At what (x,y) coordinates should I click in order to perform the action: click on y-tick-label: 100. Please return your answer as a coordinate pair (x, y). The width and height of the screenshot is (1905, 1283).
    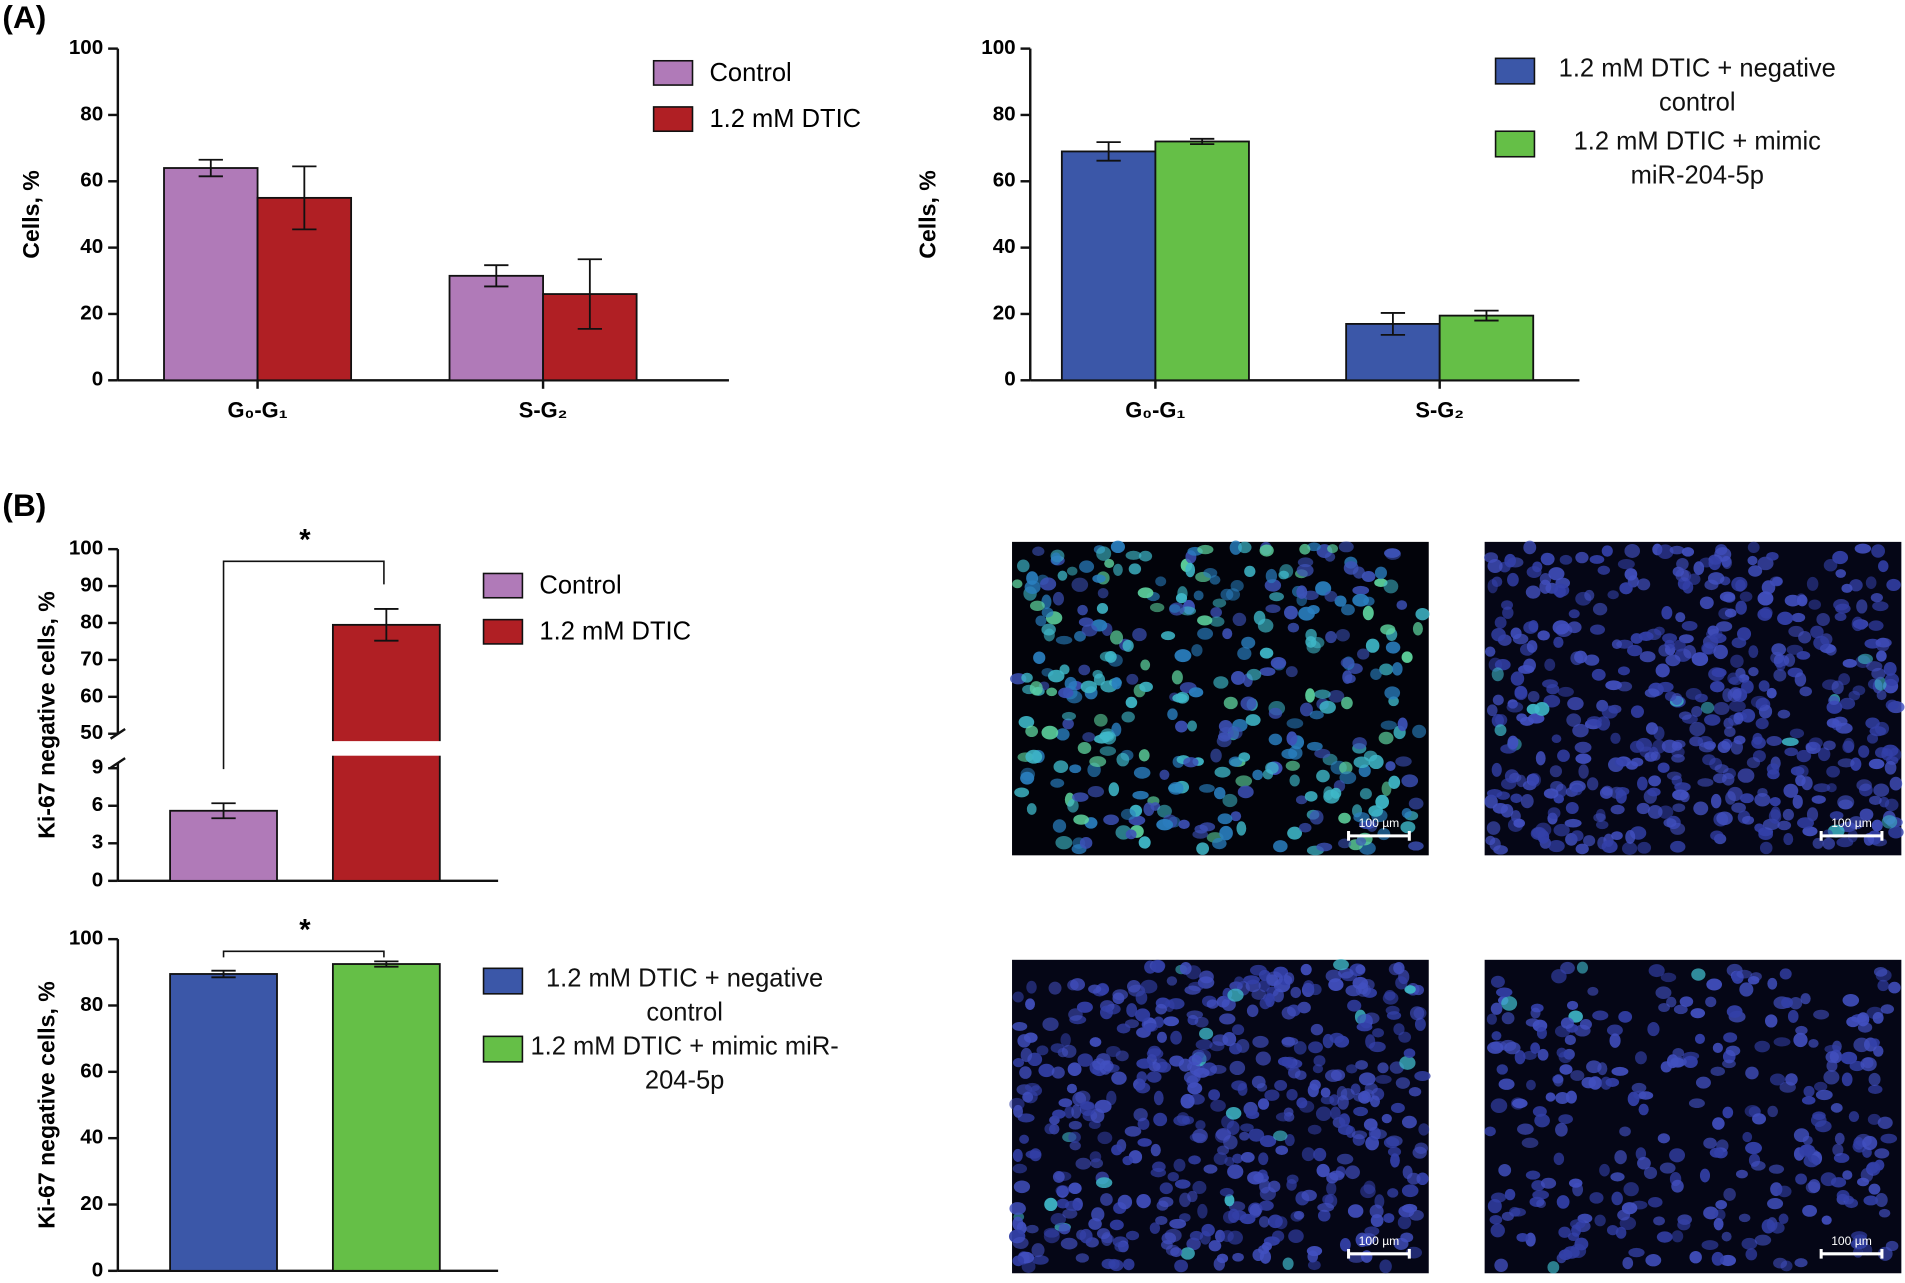
    Looking at the image, I should click on (86, 938).